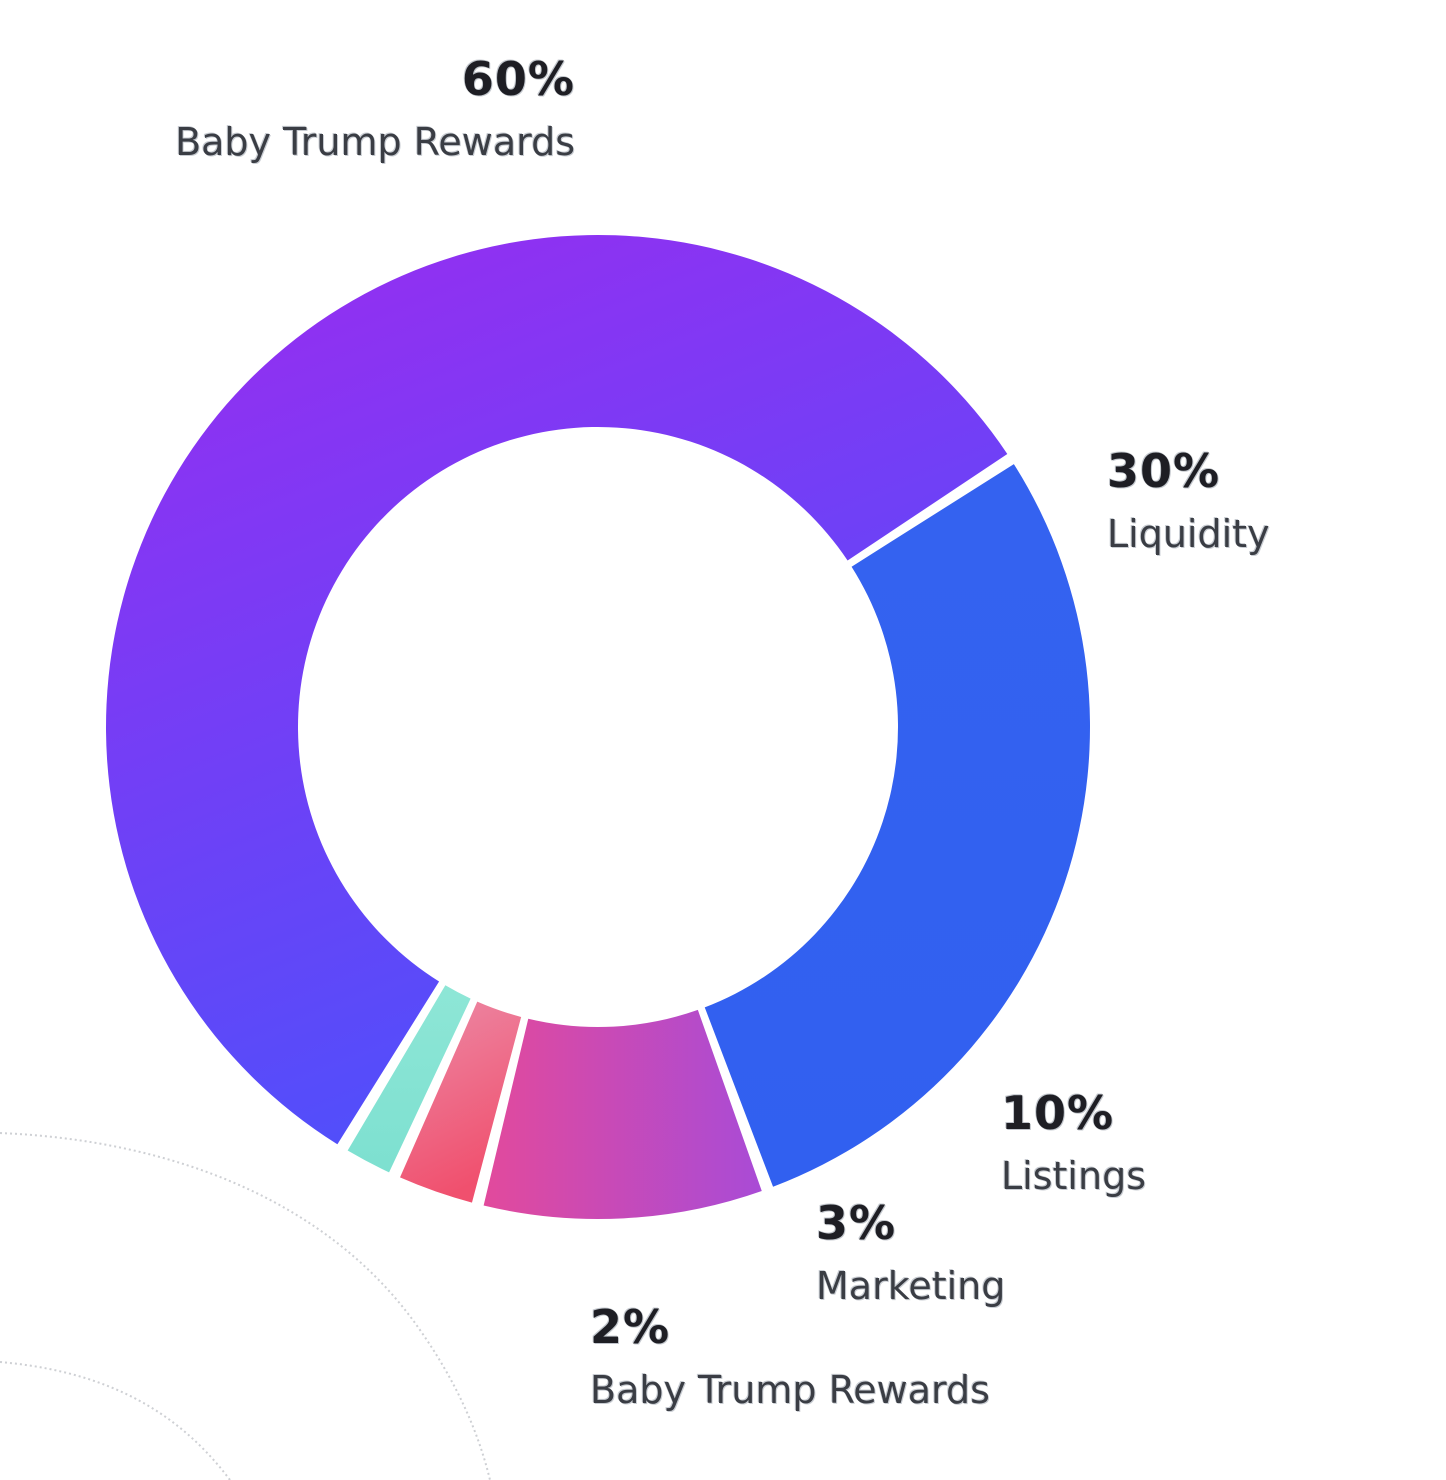  I want to click on label-listings: 10% Listings, so click(1073, 1142).